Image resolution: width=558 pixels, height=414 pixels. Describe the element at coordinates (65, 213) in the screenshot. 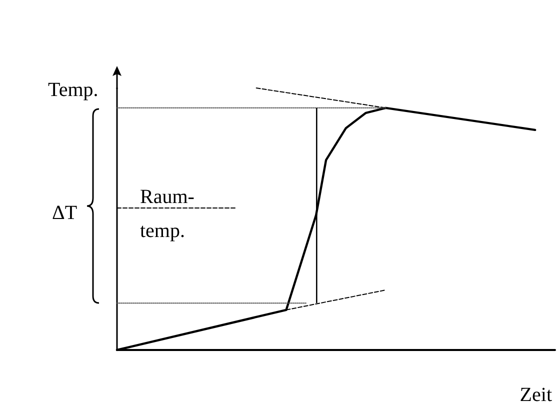

I see `text: ΔT` at that location.